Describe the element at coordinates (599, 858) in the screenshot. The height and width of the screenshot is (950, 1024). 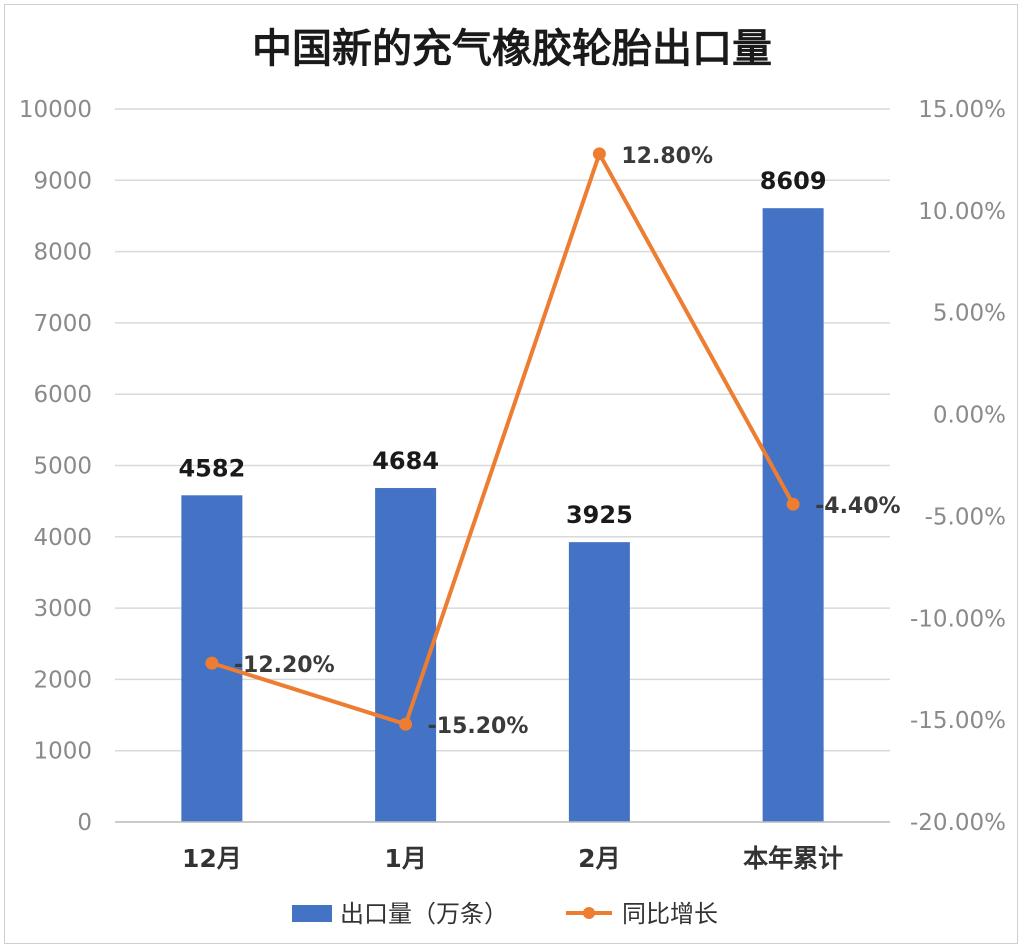
I see `x-tick-label: 2月` at that location.